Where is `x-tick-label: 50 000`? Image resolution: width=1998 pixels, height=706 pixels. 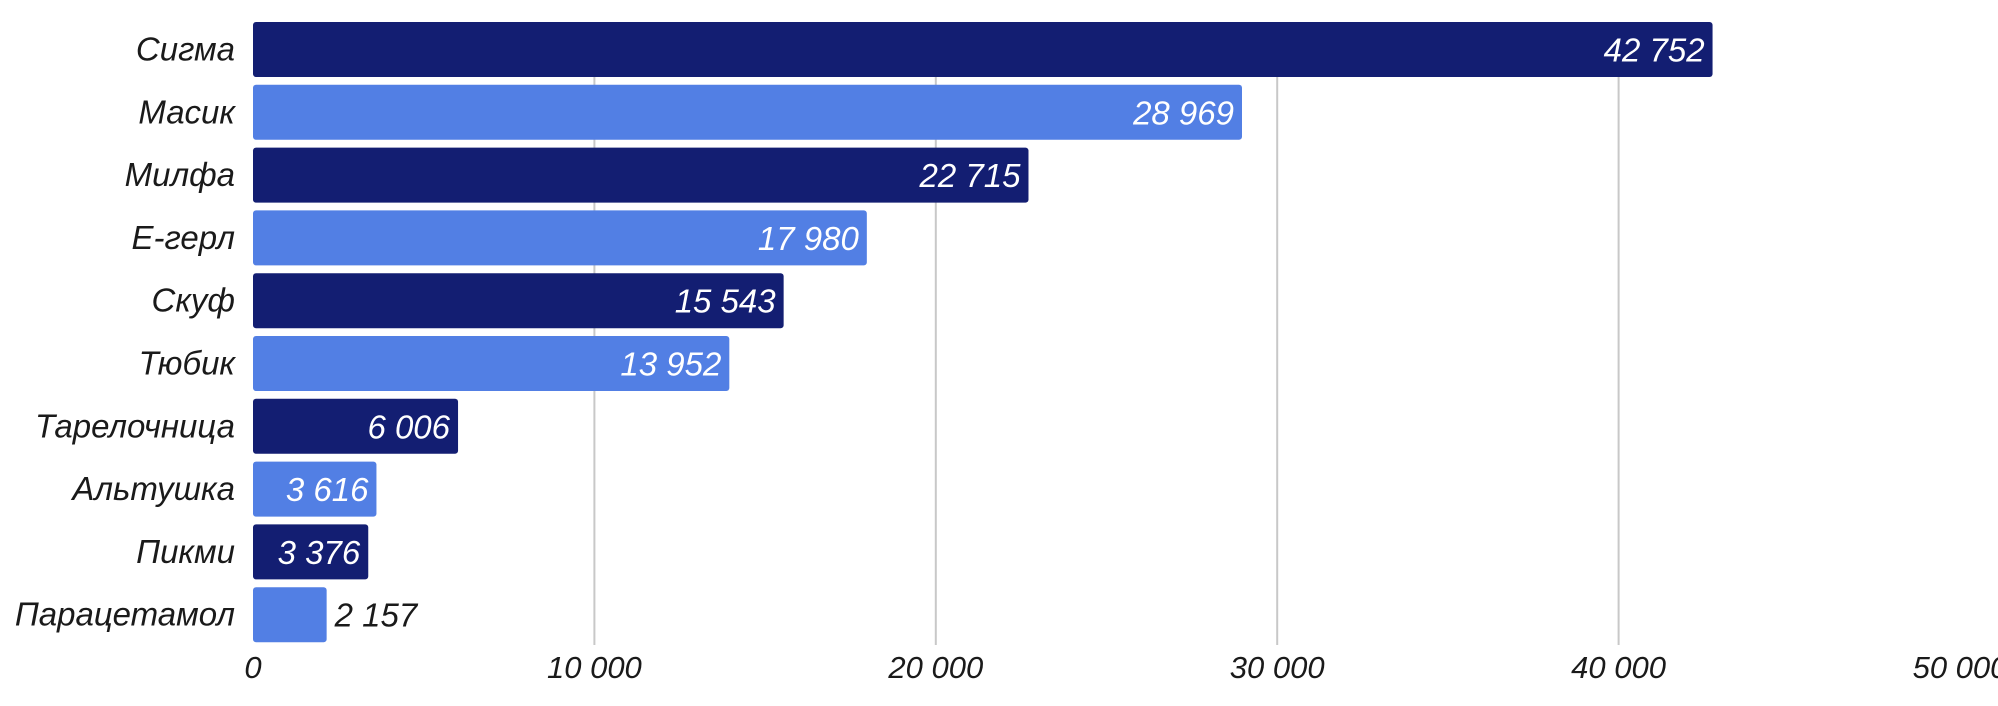 x-tick-label: 50 000 is located at coordinates (1955, 667).